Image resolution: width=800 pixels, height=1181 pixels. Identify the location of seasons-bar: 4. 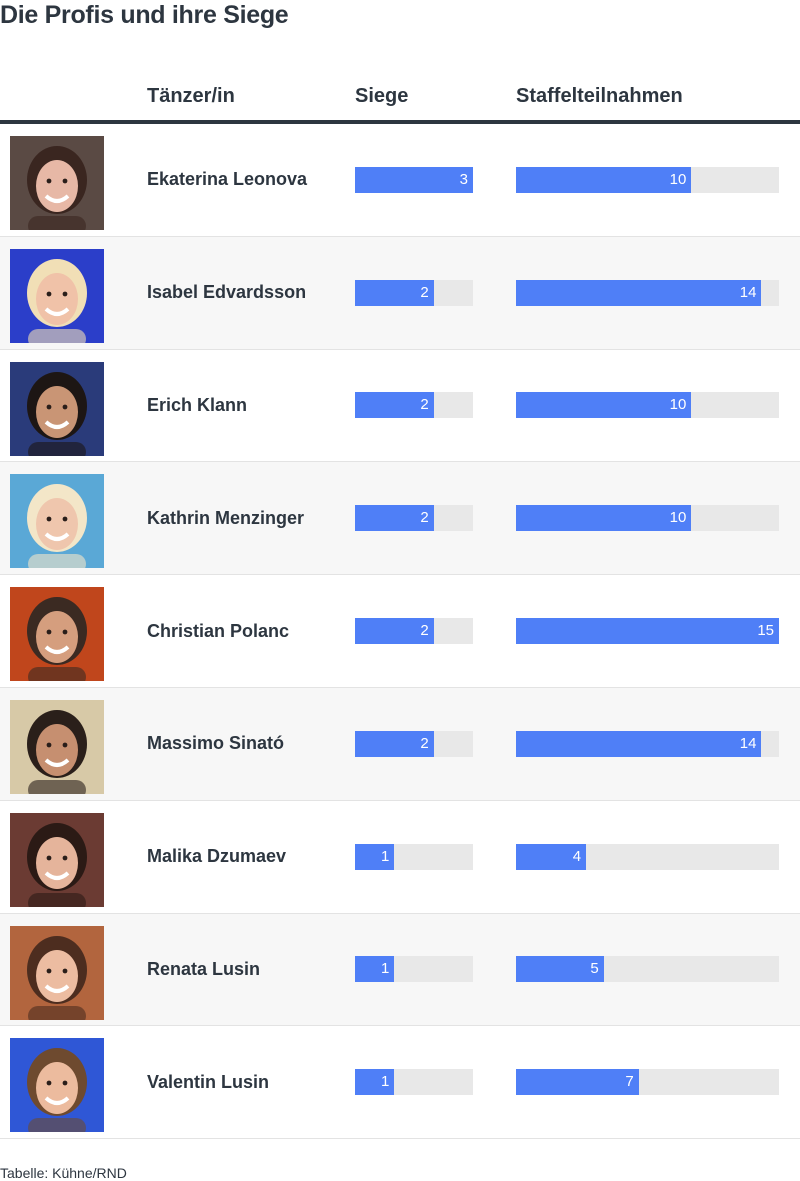
(551, 856).